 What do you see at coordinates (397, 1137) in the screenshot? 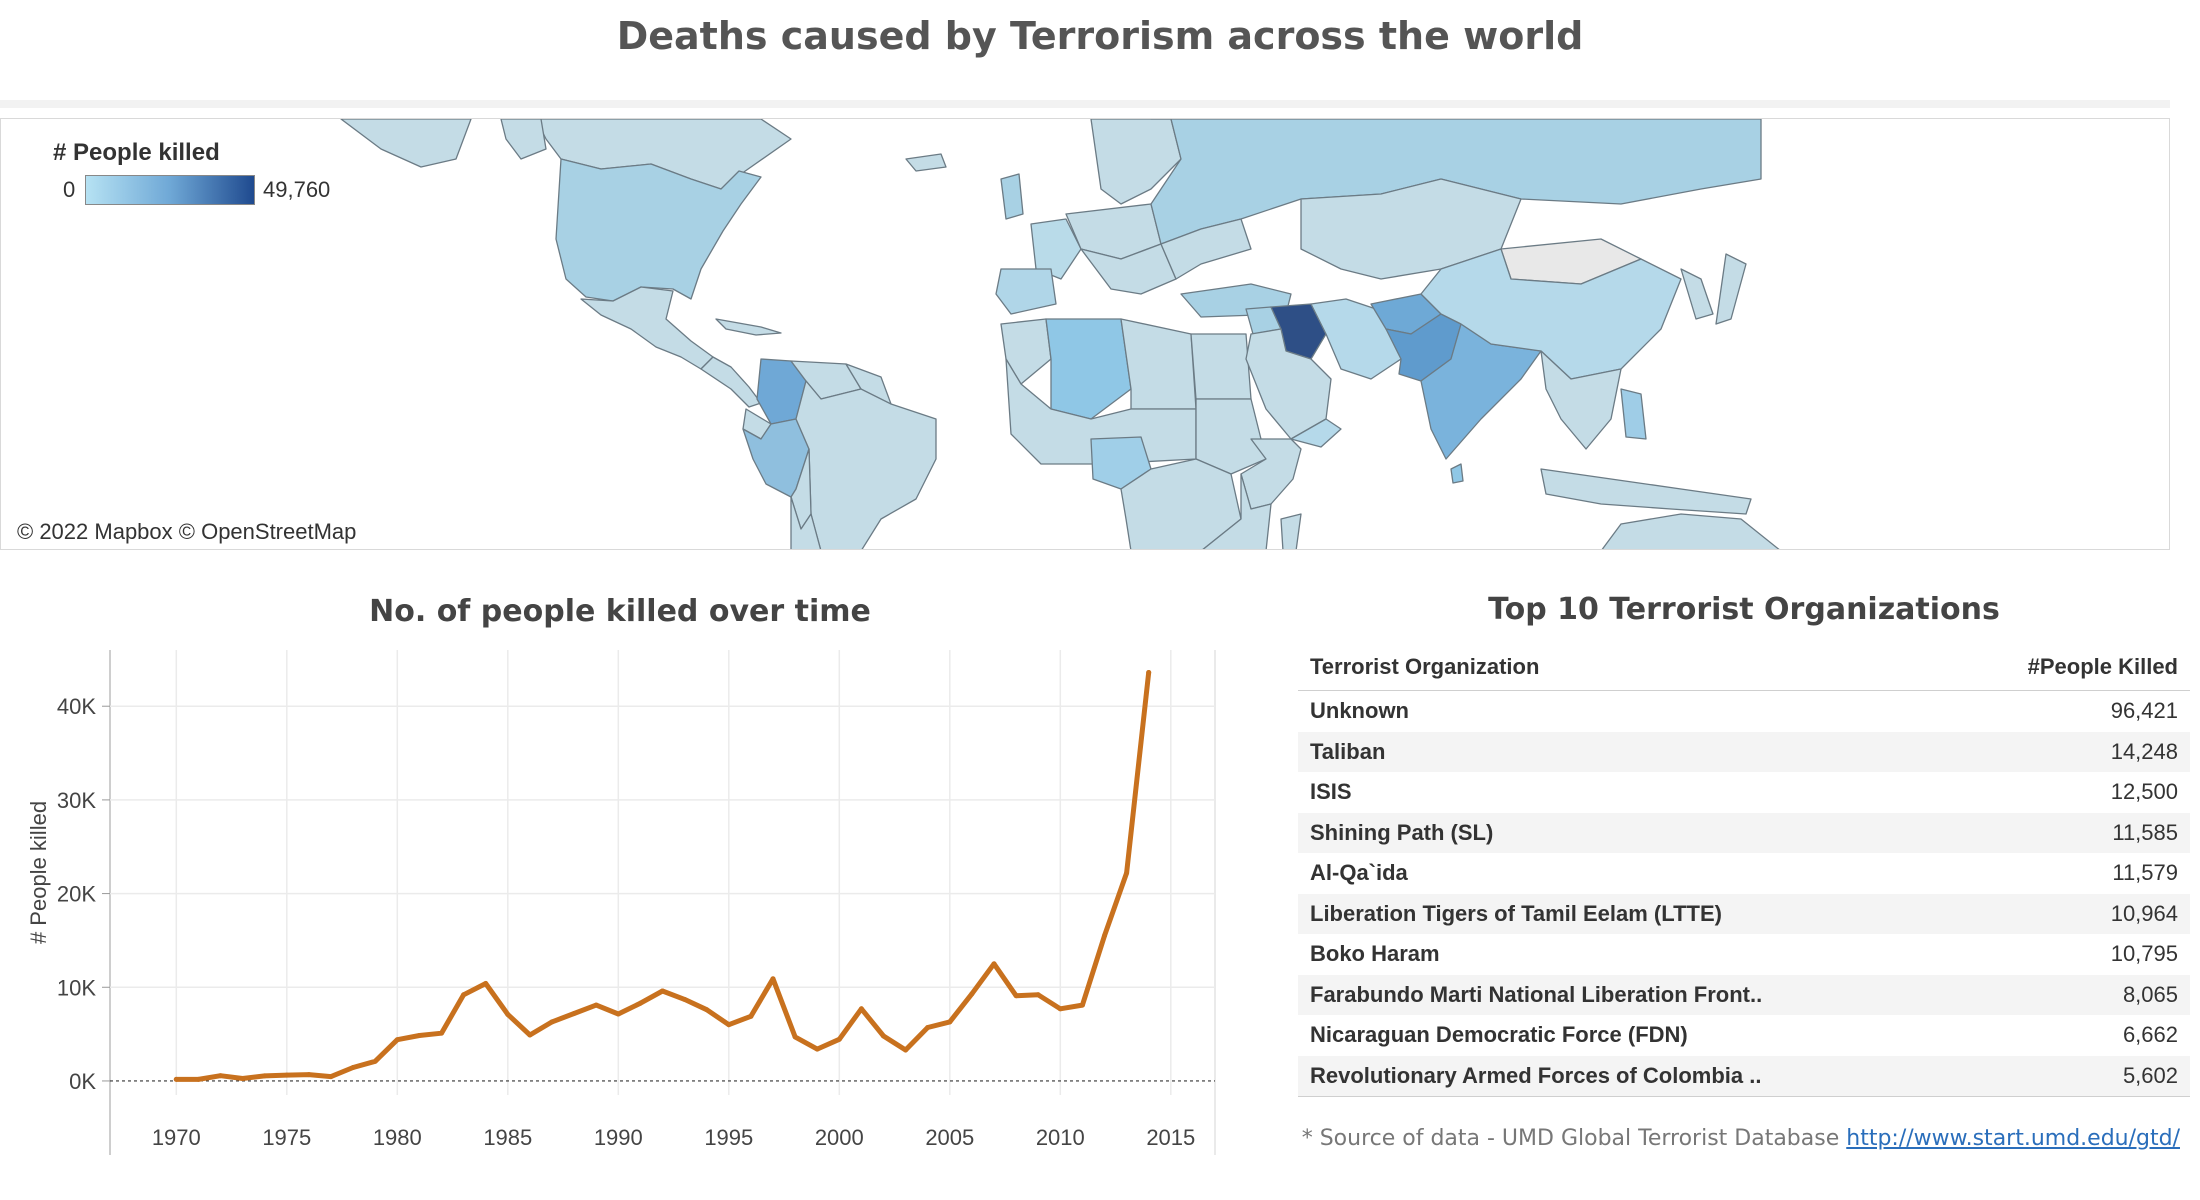
I see `x-tick-label: 1980` at bounding box center [397, 1137].